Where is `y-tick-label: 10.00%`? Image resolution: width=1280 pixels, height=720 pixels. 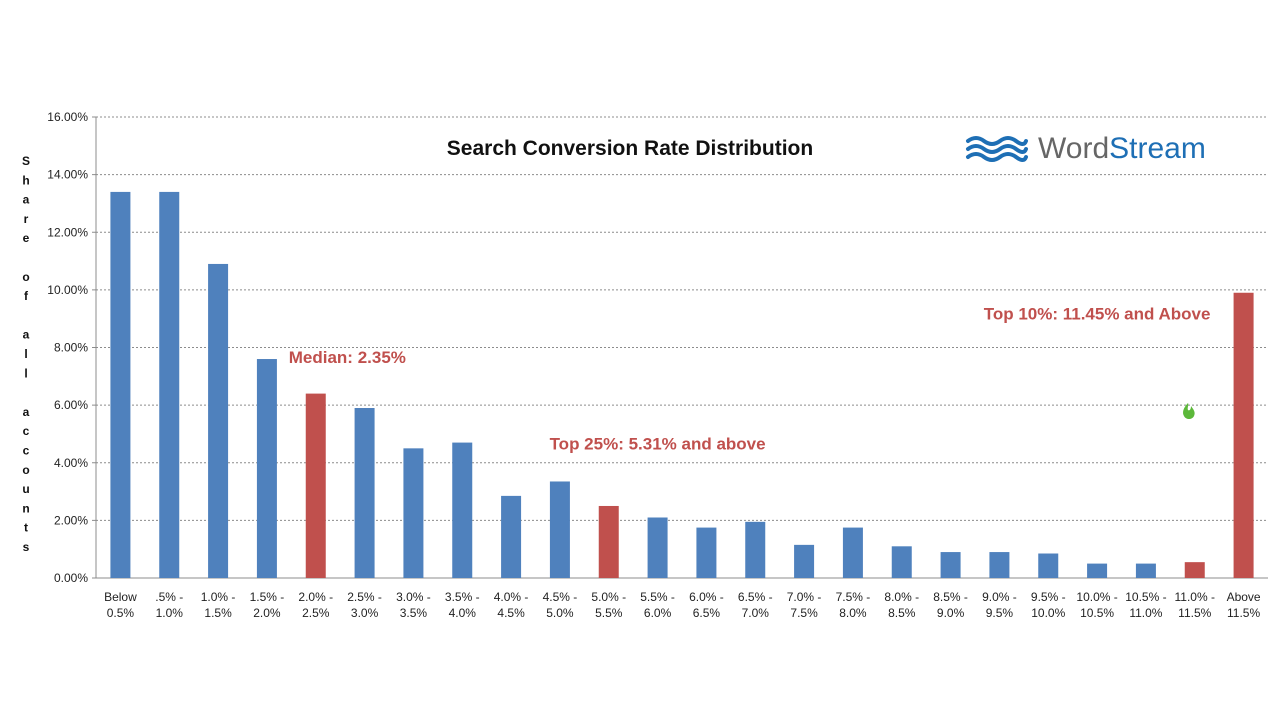
y-tick-label: 10.00% is located at coordinates (67, 290).